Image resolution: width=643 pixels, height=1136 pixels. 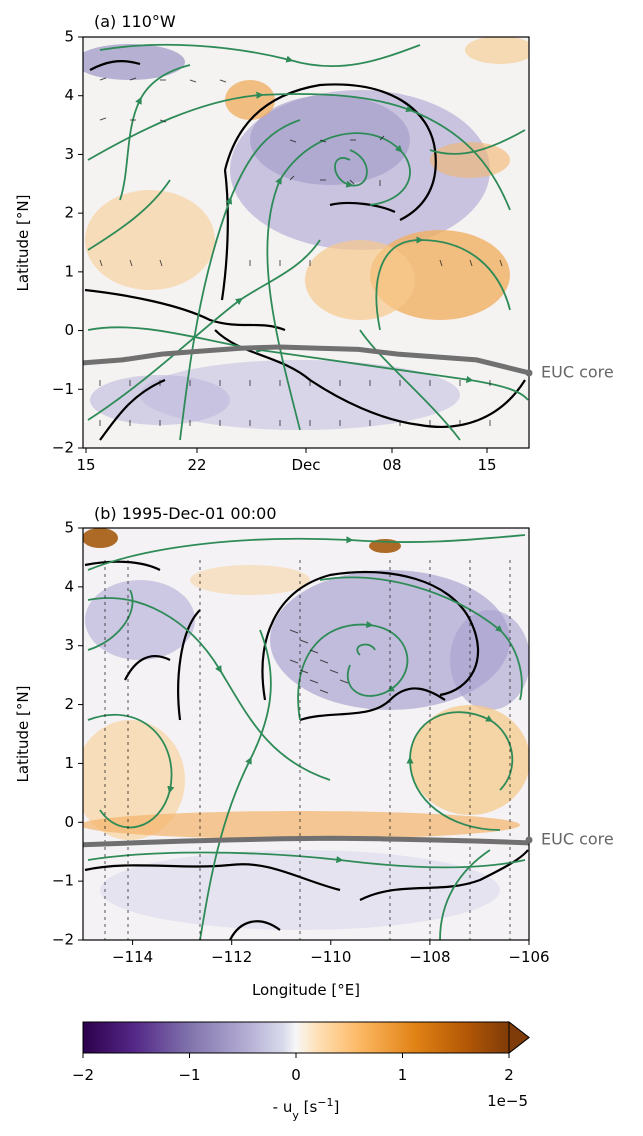 I want to click on x-tick-label: 08, so click(x=391, y=465).